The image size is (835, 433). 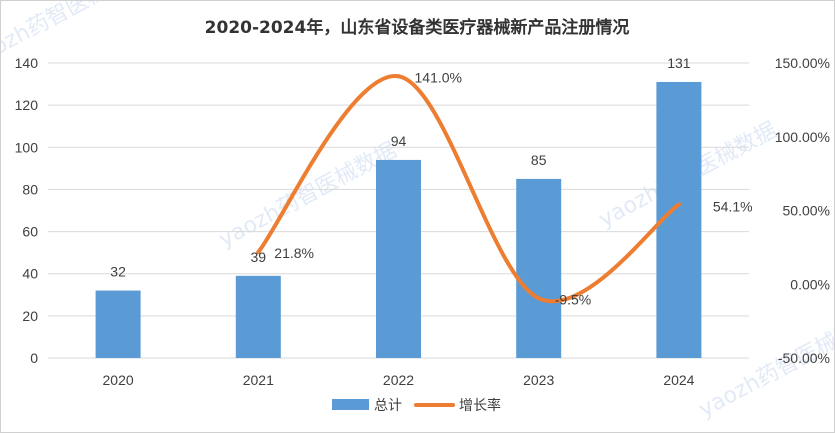 What do you see at coordinates (30, 316) in the screenshot?
I see `y-left-tick-label: 20` at bounding box center [30, 316].